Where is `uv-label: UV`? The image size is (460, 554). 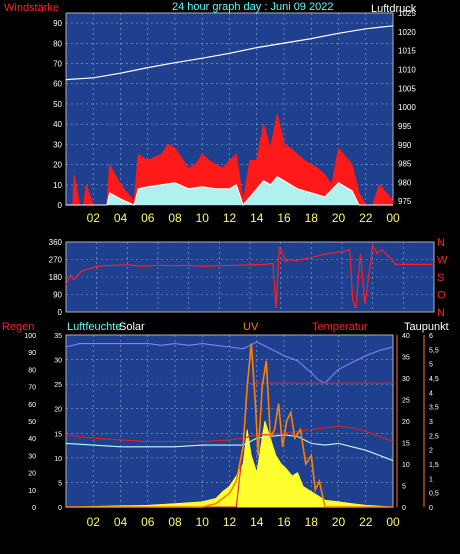
uv-label: UV is located at coordinates (251, 327).